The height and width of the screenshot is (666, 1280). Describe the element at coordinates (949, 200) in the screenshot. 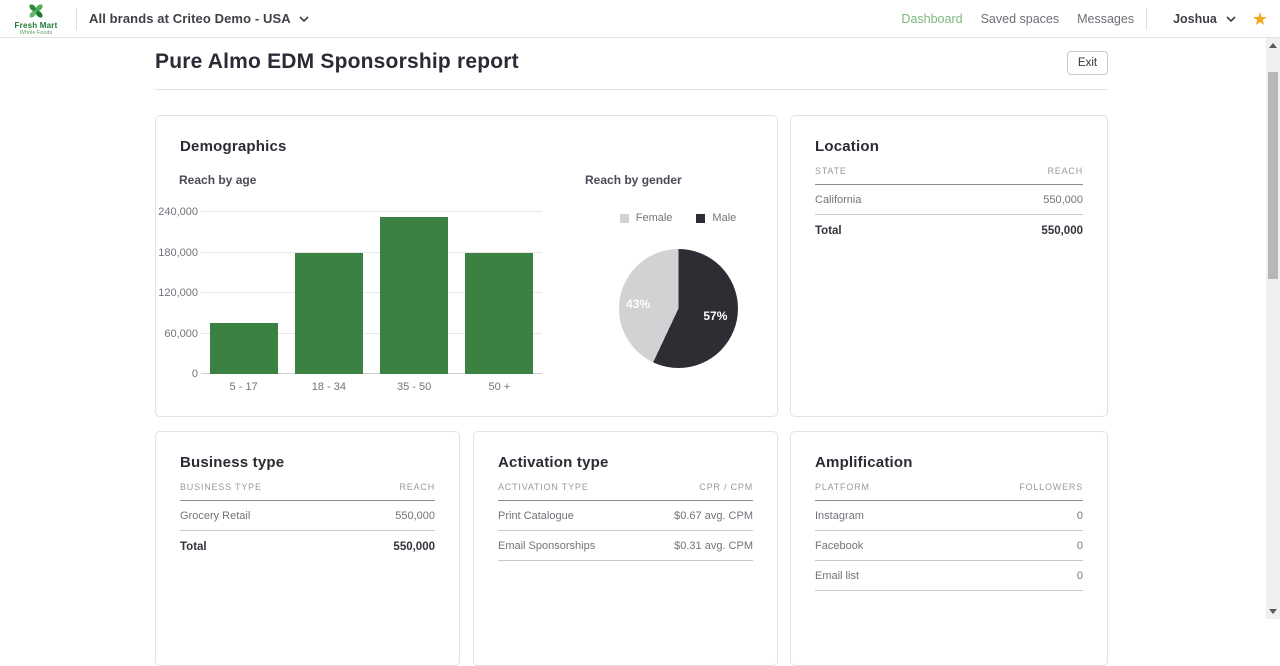

I see `table-row: California 550,000` at that location.